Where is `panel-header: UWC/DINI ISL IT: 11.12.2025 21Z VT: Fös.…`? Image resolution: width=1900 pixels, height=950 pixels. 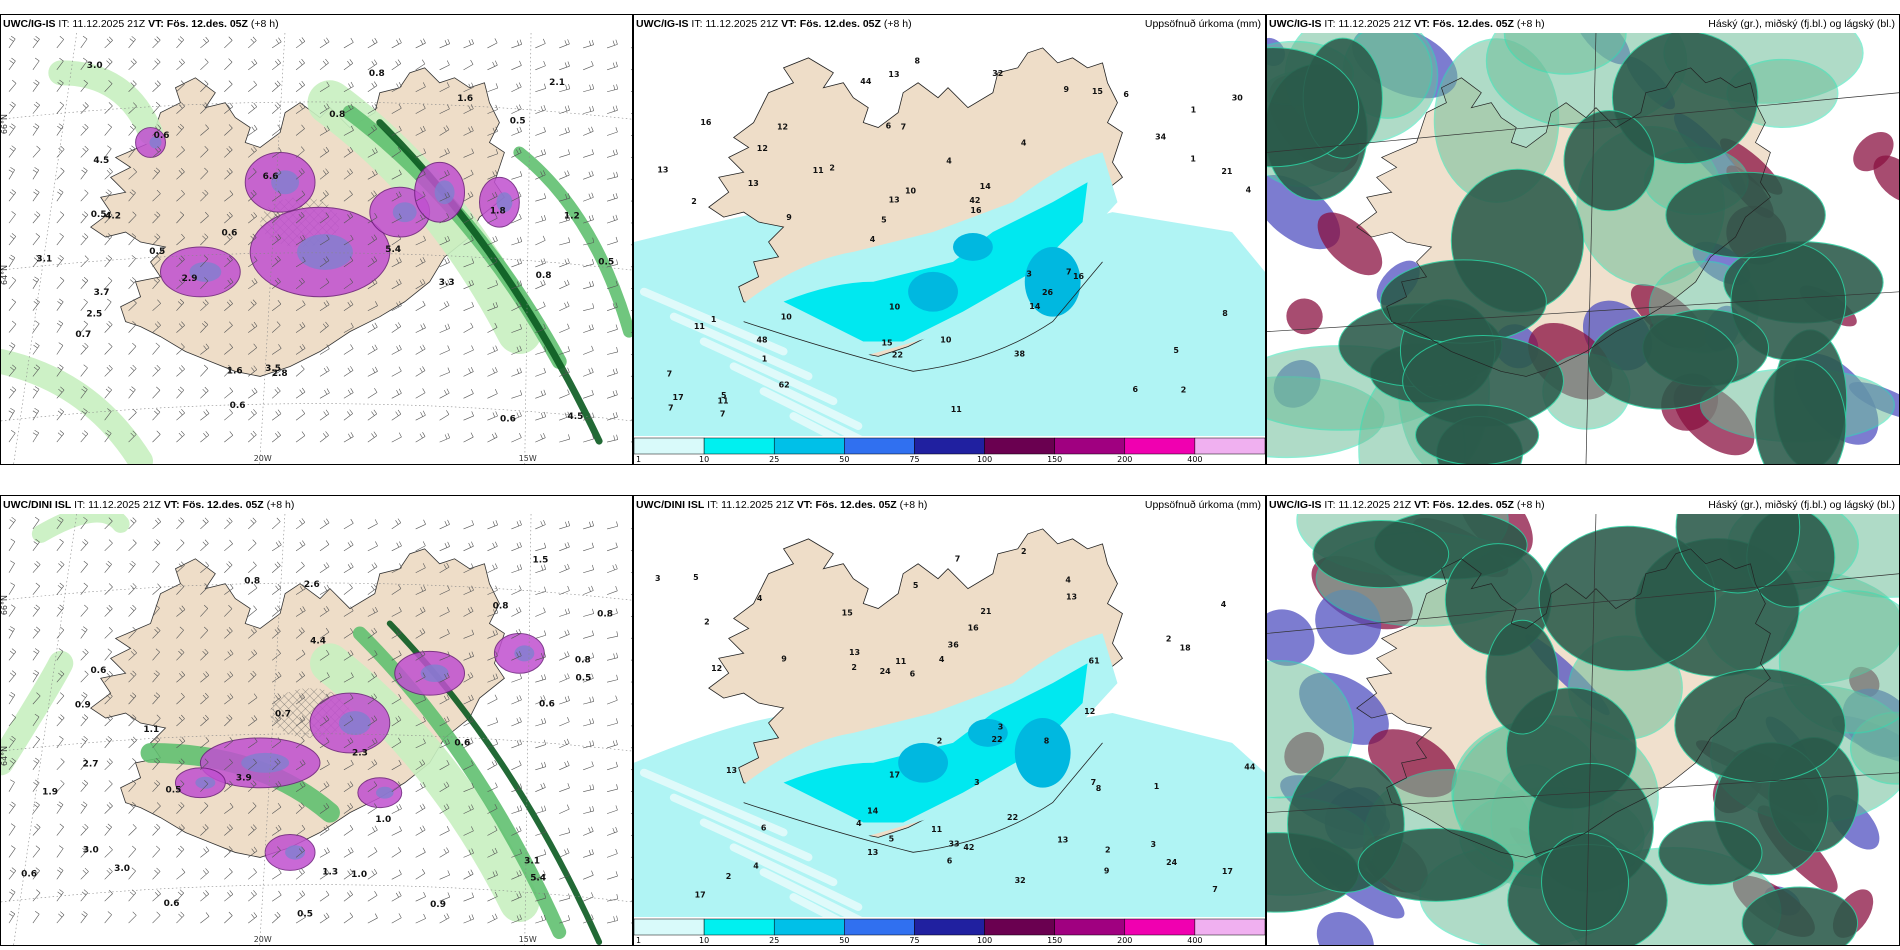 panel-header: UWC/DINI ISL IT: 11.12.2025 21Z VT: Fös.… is located at coordinates (782, 505).